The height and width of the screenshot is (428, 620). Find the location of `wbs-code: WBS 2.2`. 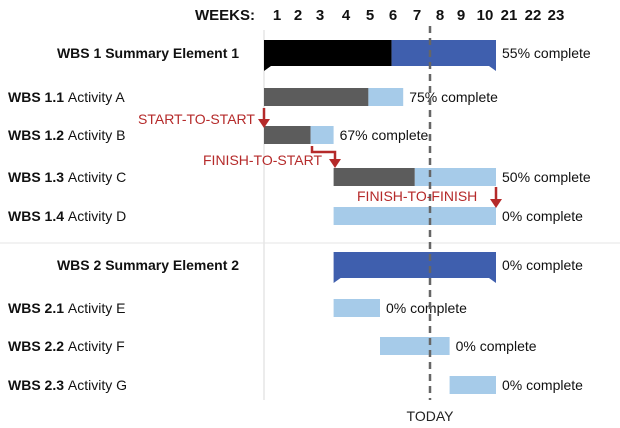

wbs-code: WBS 2.2 is located at coordinates (38, 346).